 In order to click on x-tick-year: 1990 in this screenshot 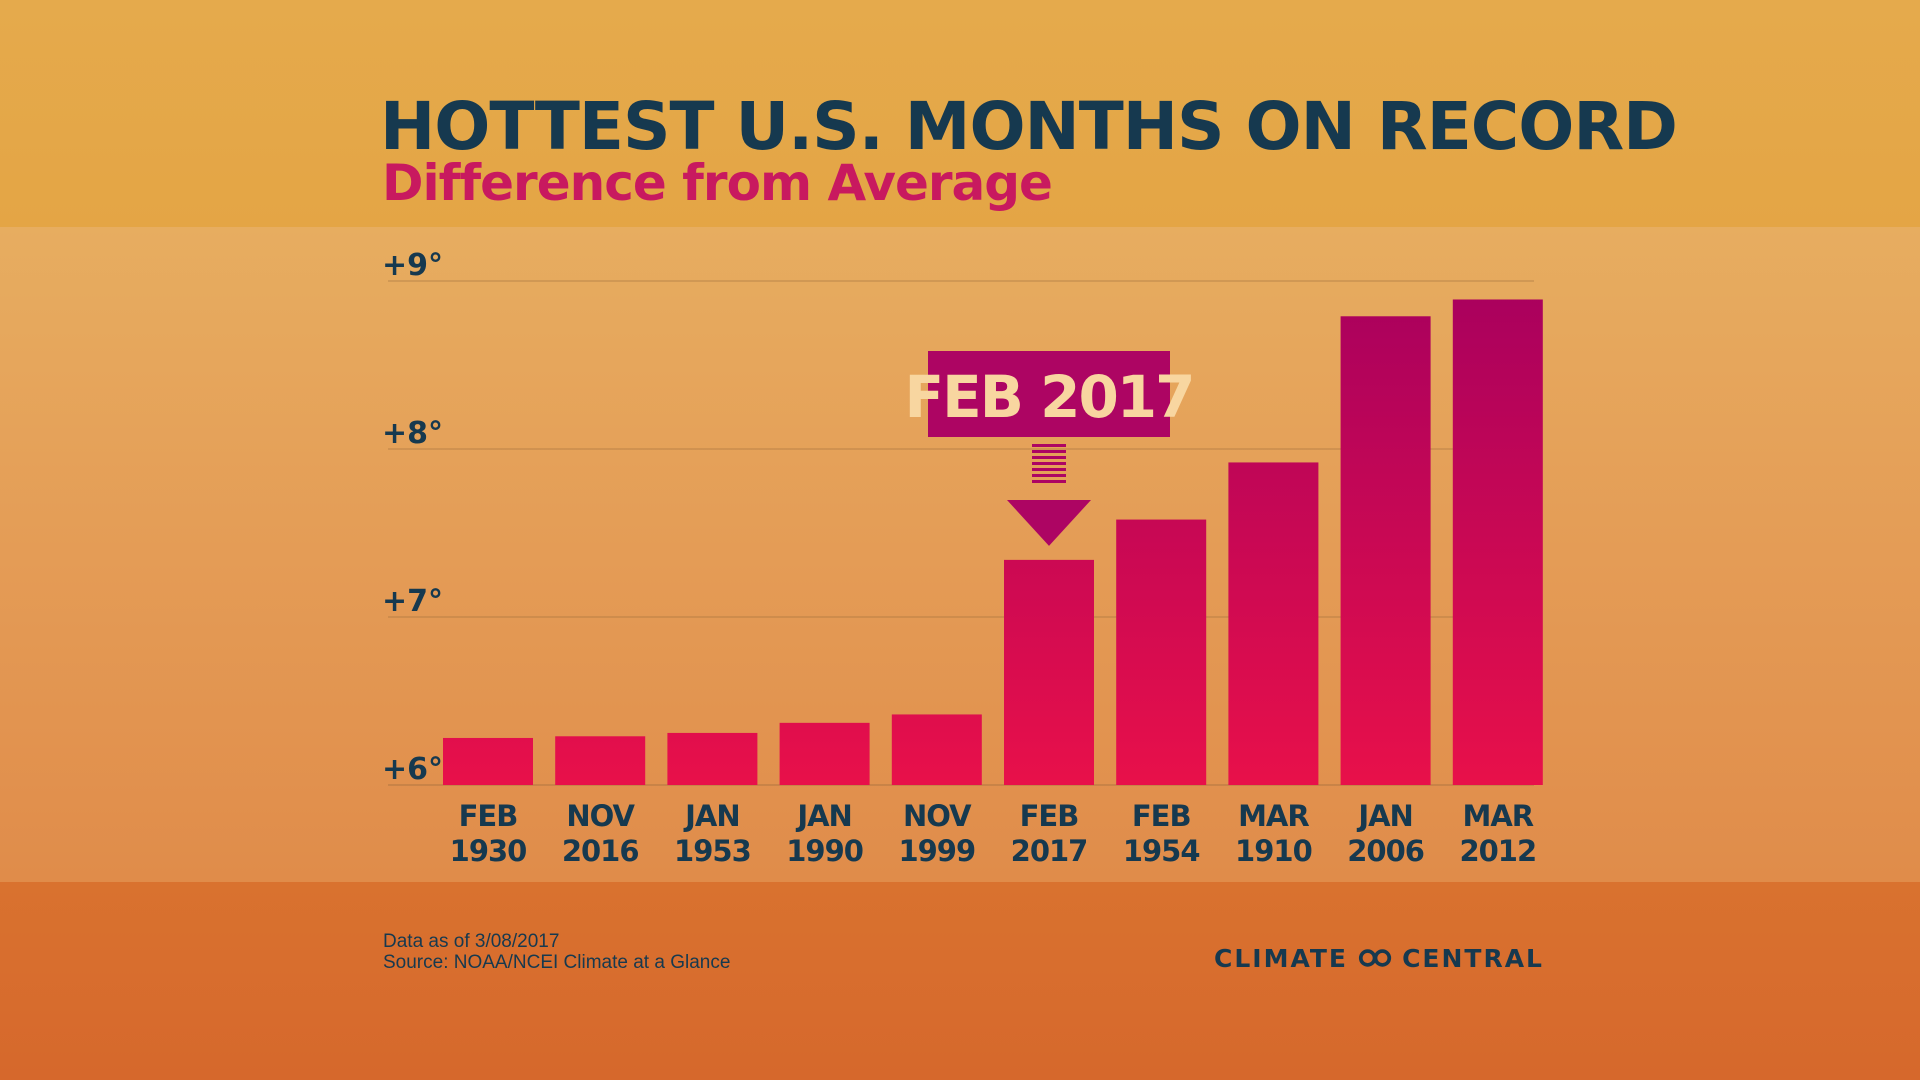, I will do `click(824, 851)`.